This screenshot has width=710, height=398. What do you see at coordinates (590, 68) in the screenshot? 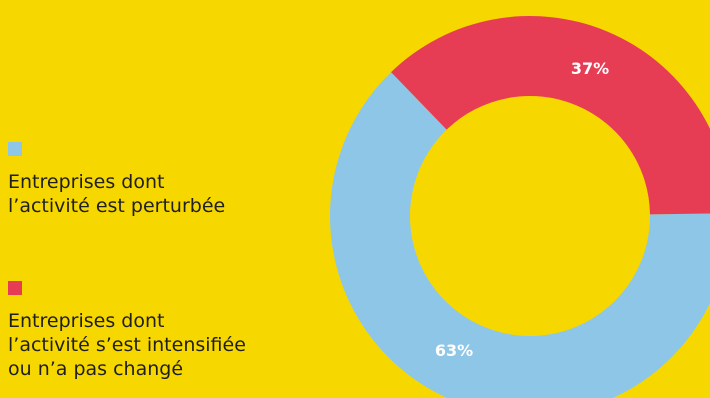
I see `slice-value-label-1: 37%` at bounding box center [590, 68].